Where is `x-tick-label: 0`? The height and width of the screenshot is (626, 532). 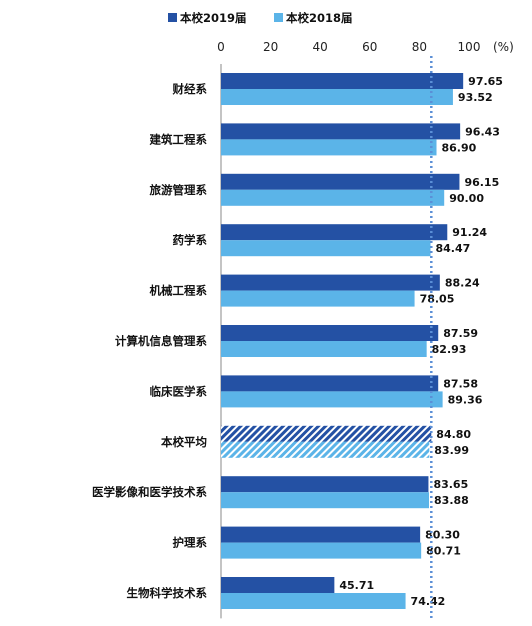 x-tick-label: 0 is located at coordinates (221, 47).